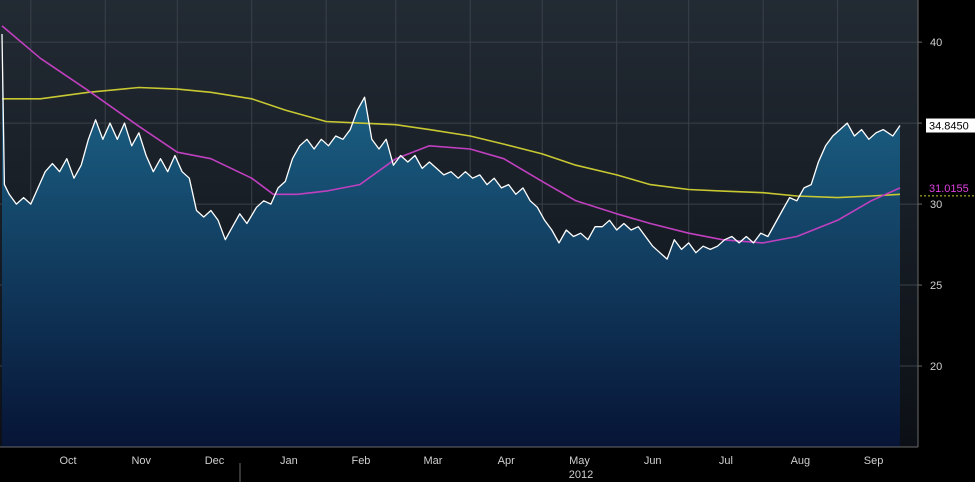  I want to click on x-tick-label: Nov, so click(141, 461).